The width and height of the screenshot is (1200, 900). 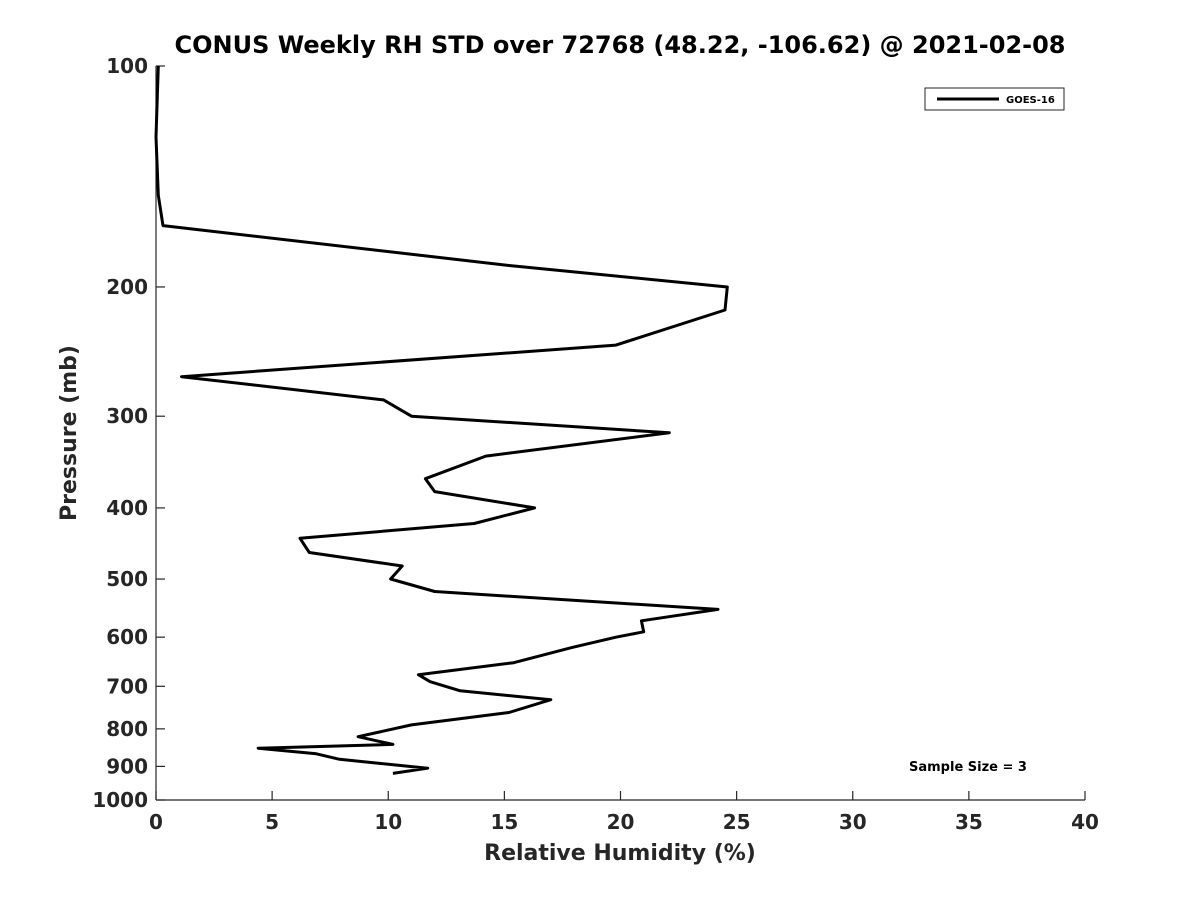 I want to click on y-tick-label: 100, so click(x=127, y=66).